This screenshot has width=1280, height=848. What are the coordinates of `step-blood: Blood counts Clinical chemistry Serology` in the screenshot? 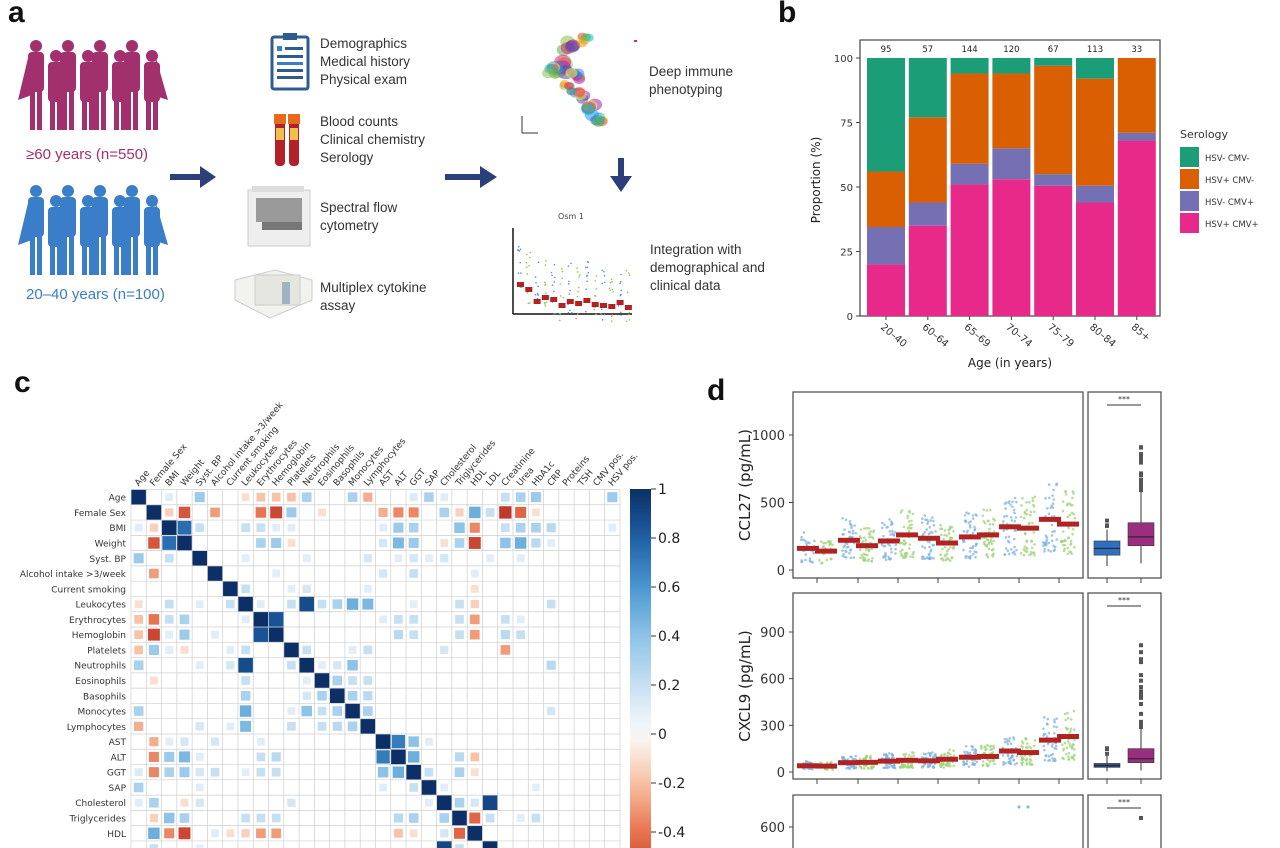 It's located at (372, 140).